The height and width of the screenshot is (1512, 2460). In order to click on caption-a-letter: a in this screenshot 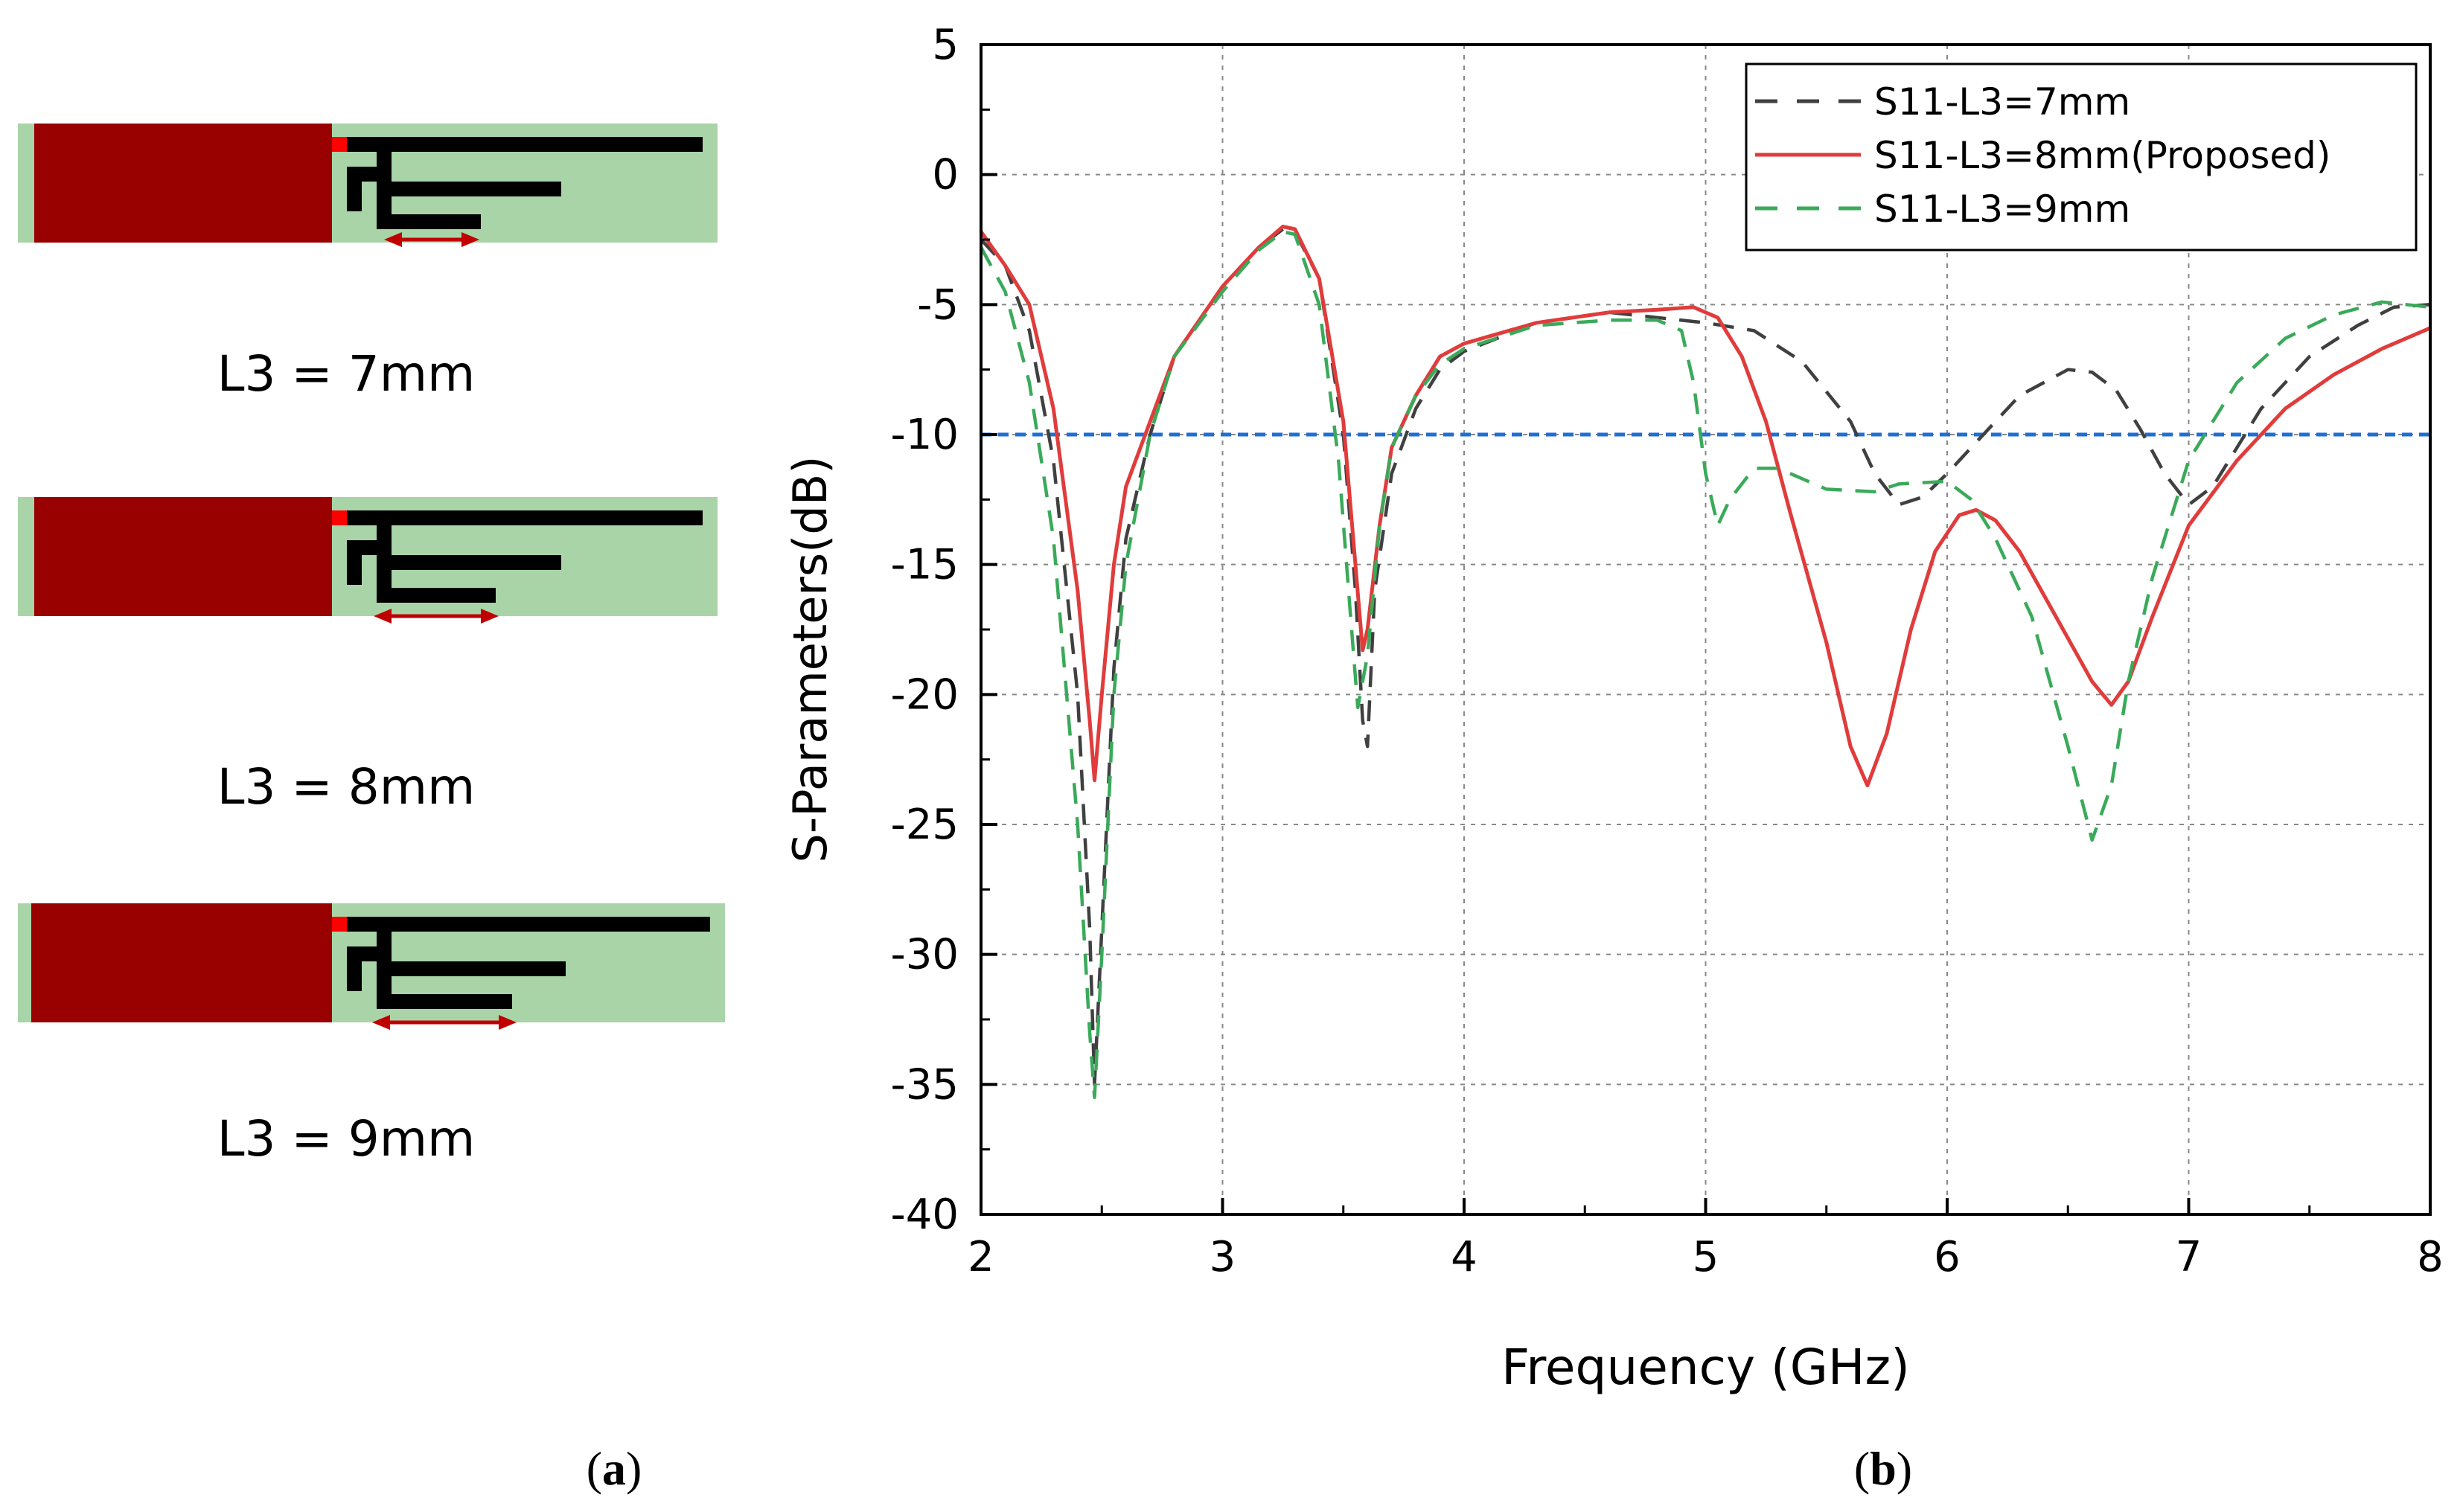, I will do `click(614, 1468)`.